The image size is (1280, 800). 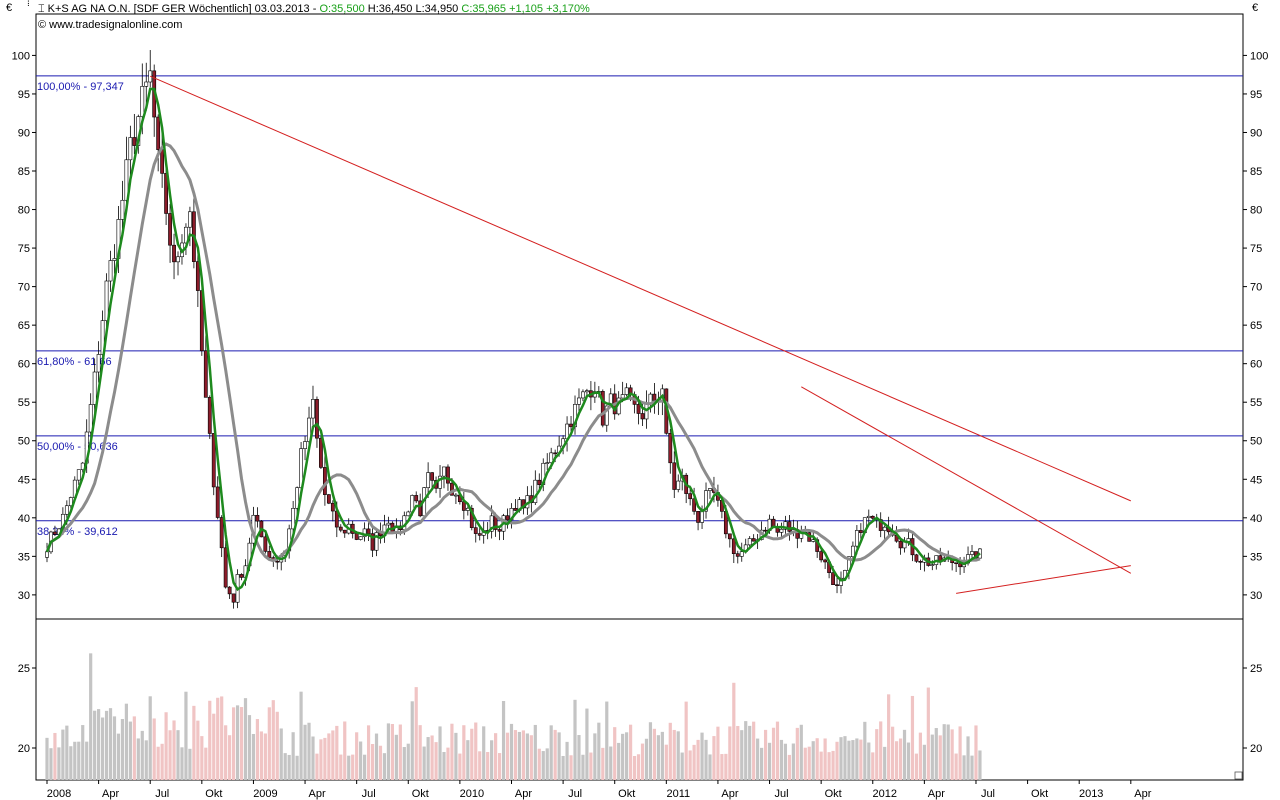 I want to click on fib-label: 61,80% - 61,66, so click(x=74, y=362).